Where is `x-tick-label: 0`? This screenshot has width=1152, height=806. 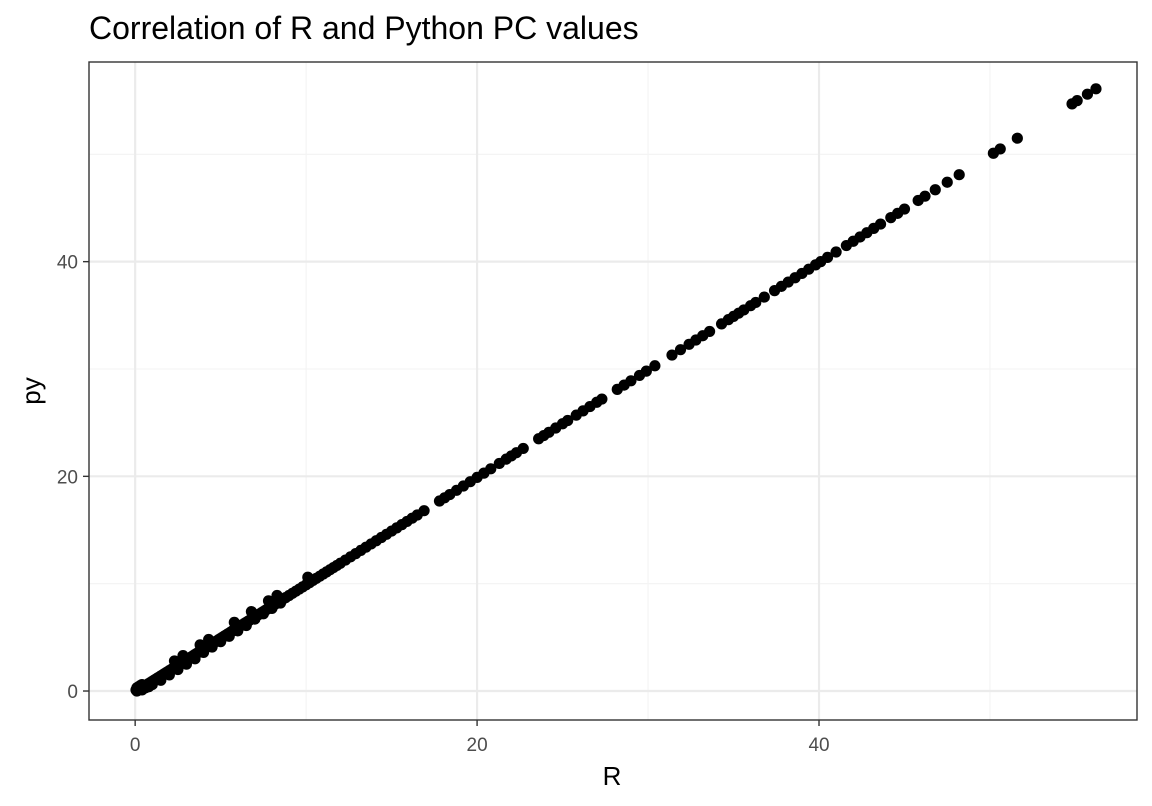
x-tick-label: 0 is located at coordinates (135, 745).